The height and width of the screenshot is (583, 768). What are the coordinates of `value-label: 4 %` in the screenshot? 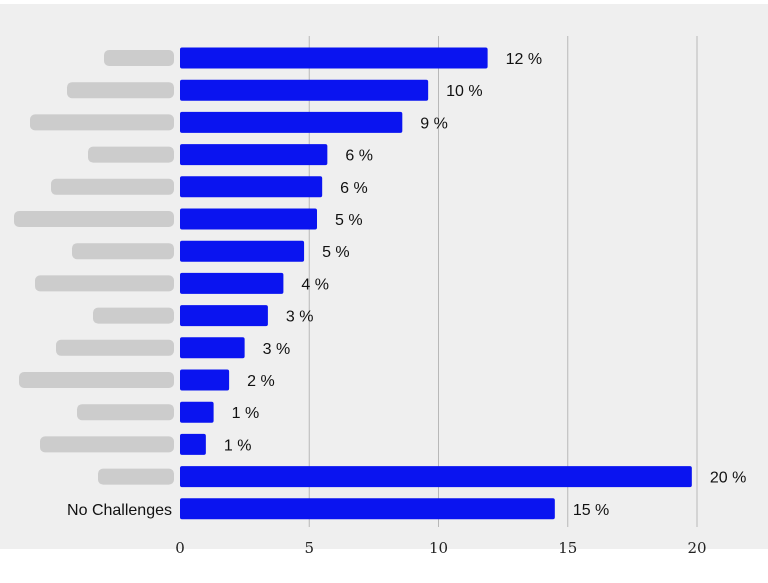 It's located at (315, 284).